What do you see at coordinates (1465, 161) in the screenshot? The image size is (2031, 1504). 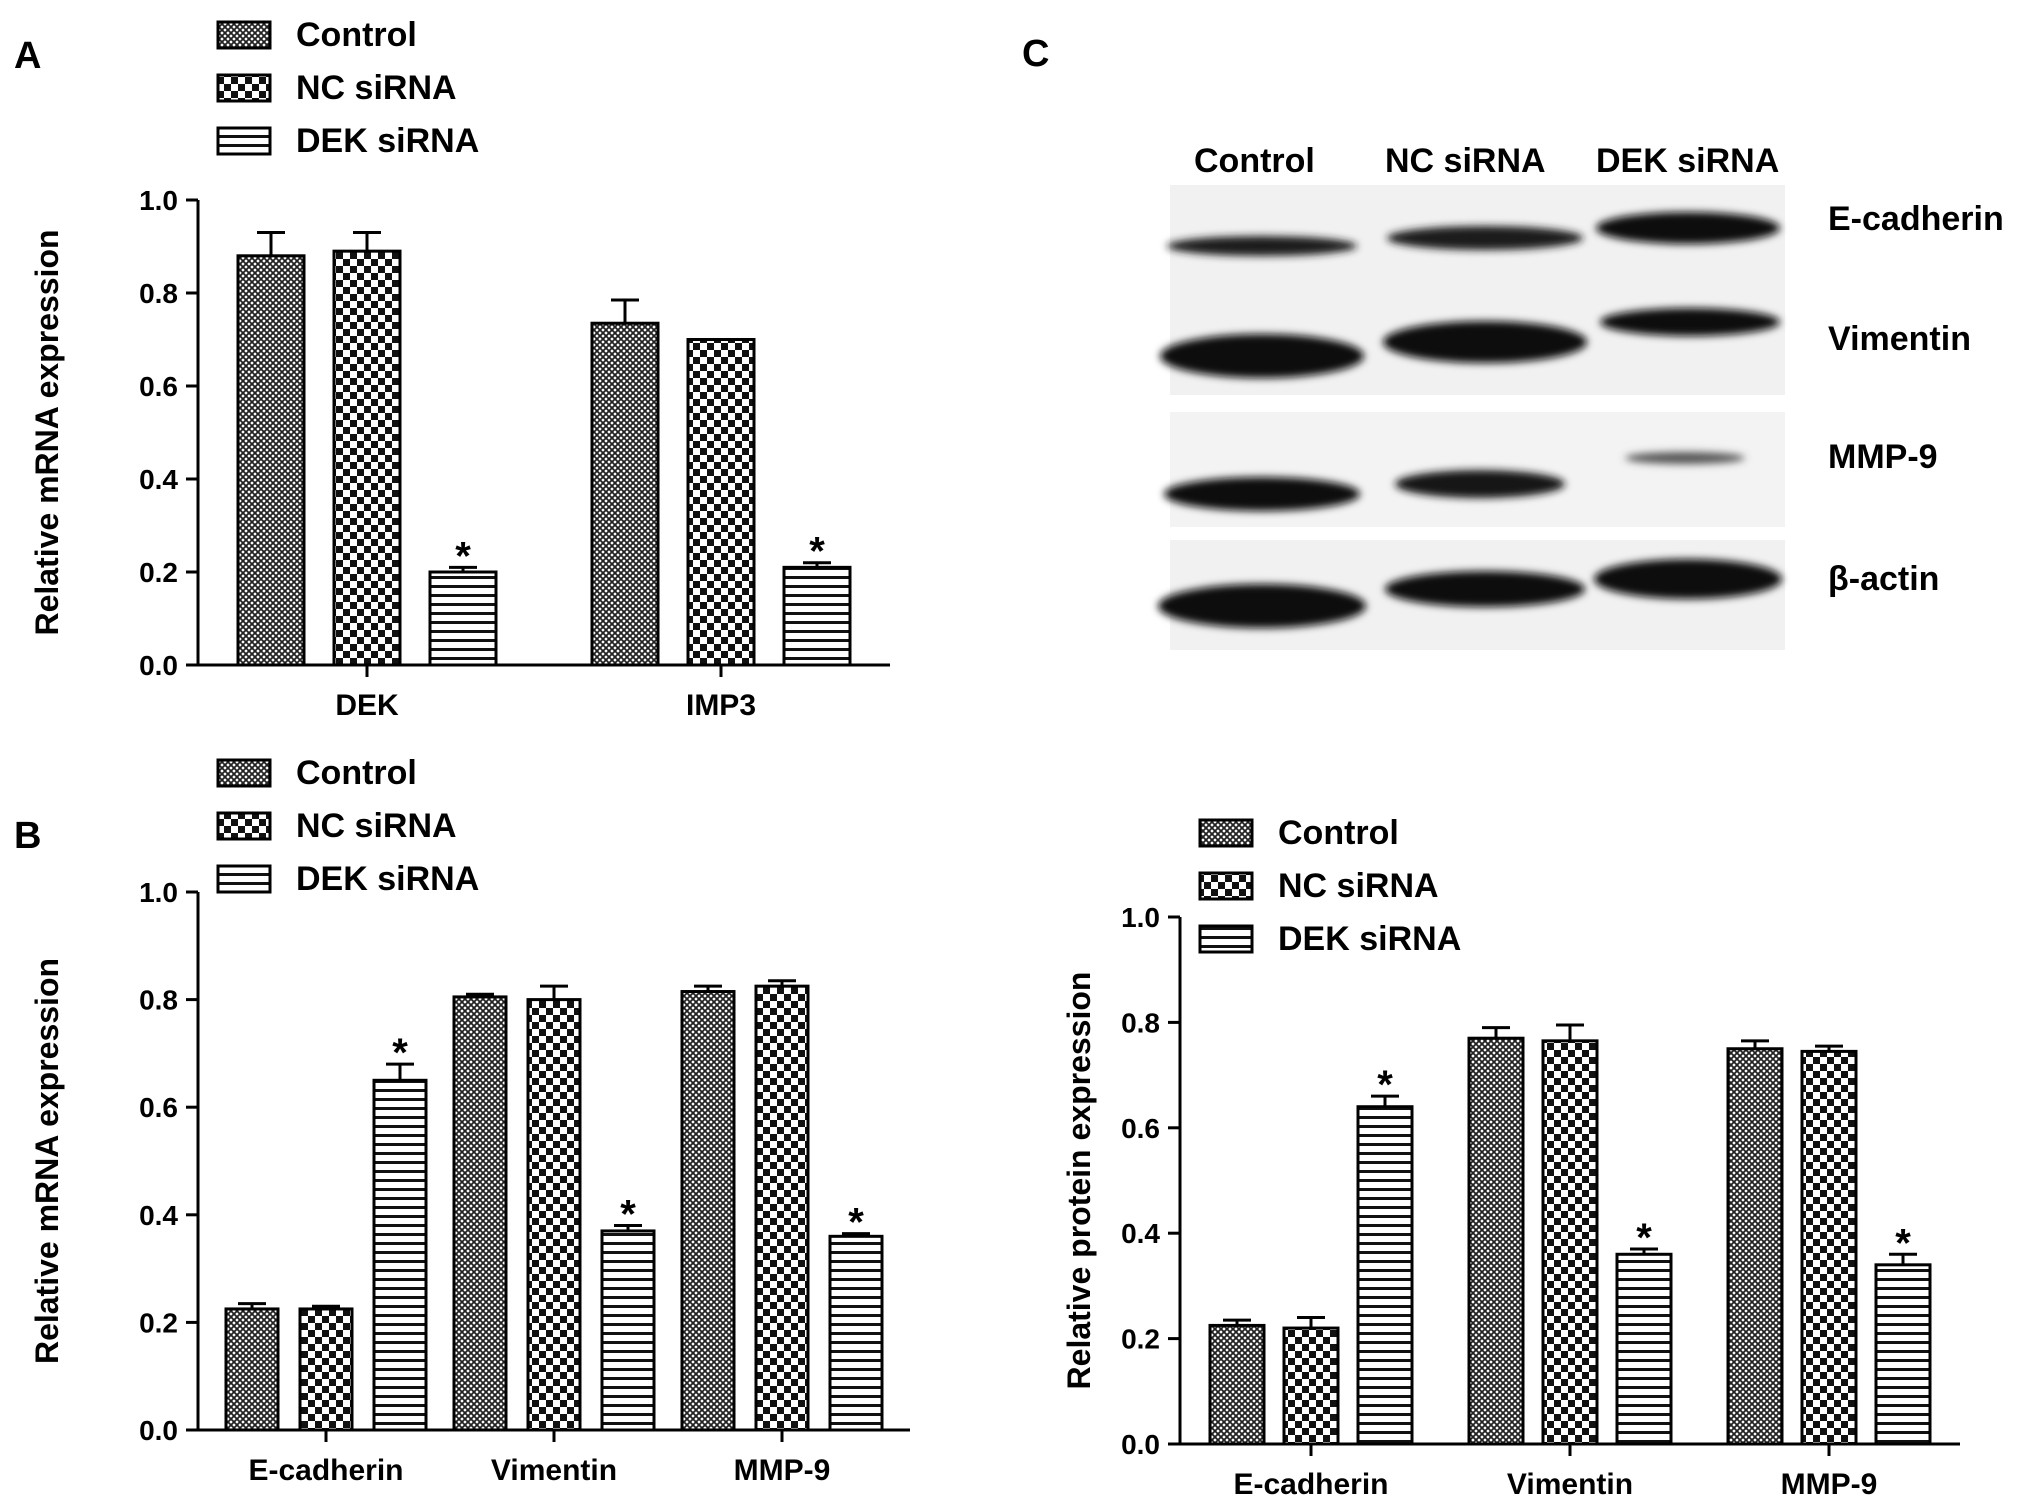 I see `blot-lane-label: NC siRNA` at bounding box center [1465, 161].